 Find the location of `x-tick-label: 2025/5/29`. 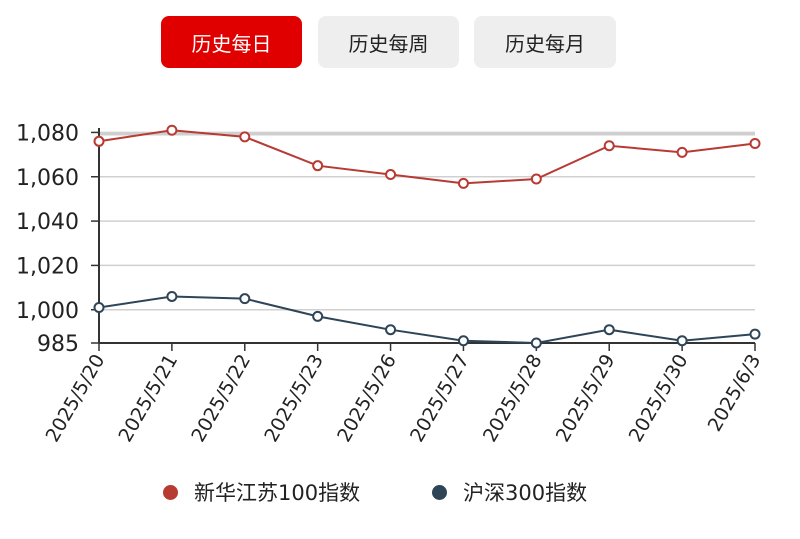

x-tick-label: 2025/5/29 is located at coordinates (586, 398).